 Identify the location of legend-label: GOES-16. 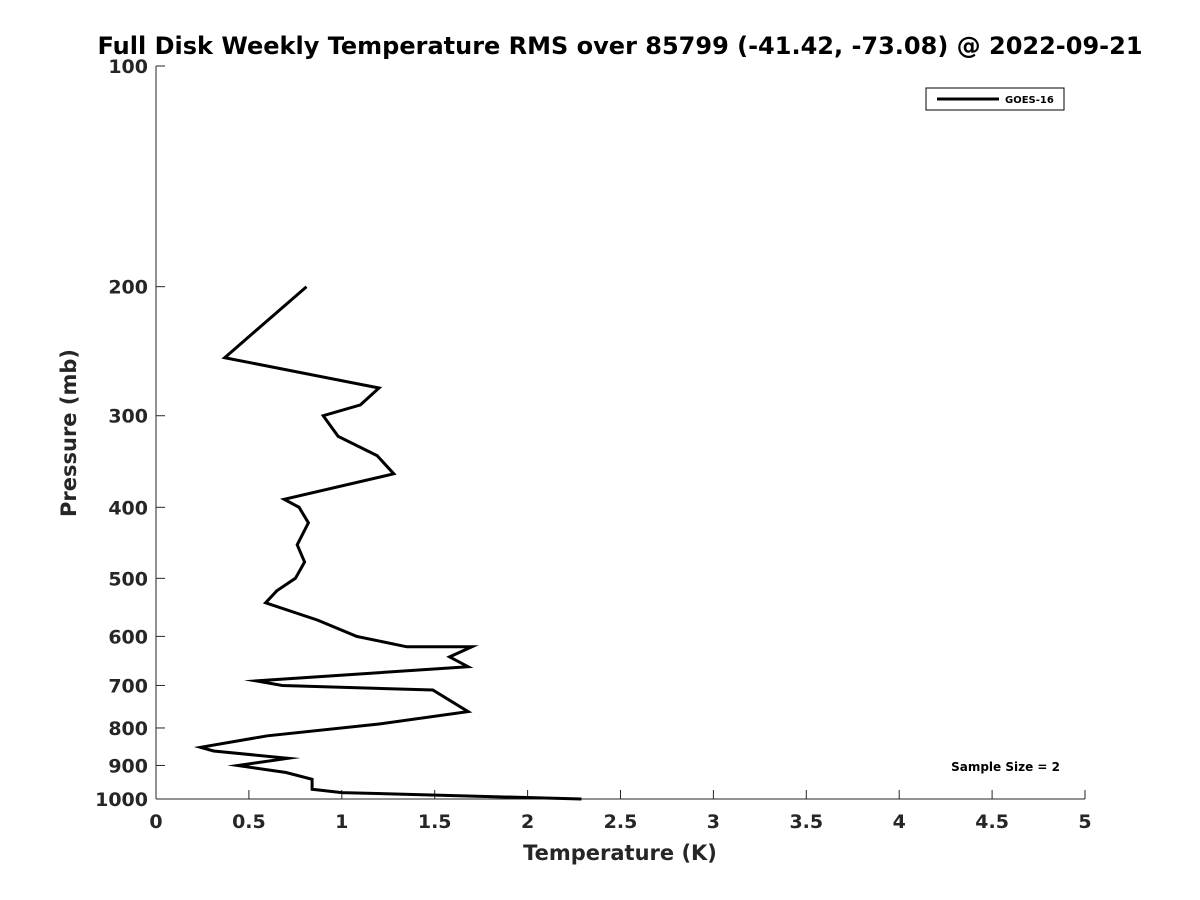
(1029, 100).